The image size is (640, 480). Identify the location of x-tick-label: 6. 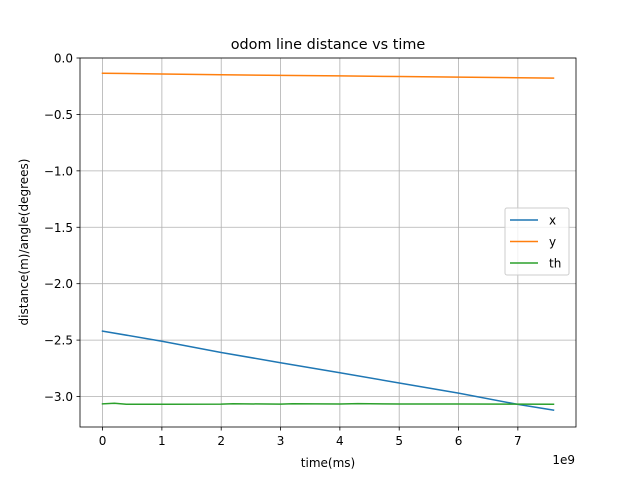
(459, 441).